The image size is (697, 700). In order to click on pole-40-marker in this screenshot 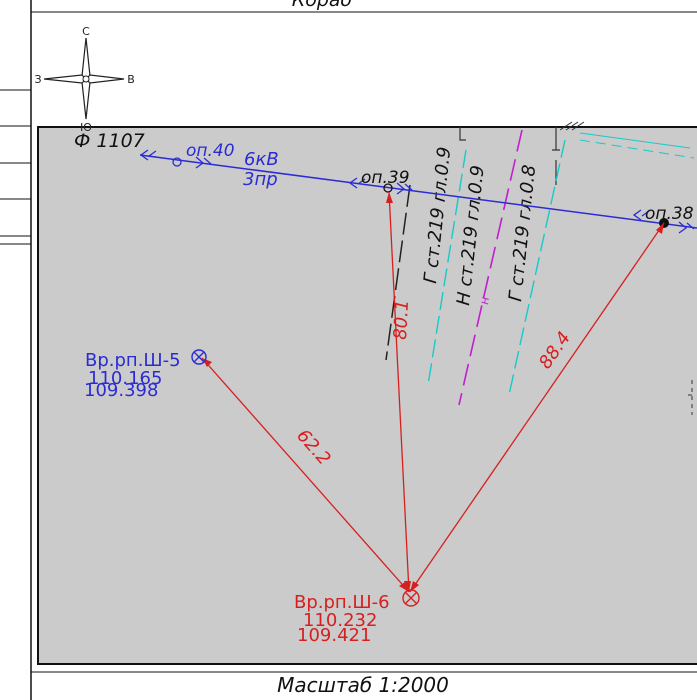, I will do `click(177, 162)`.